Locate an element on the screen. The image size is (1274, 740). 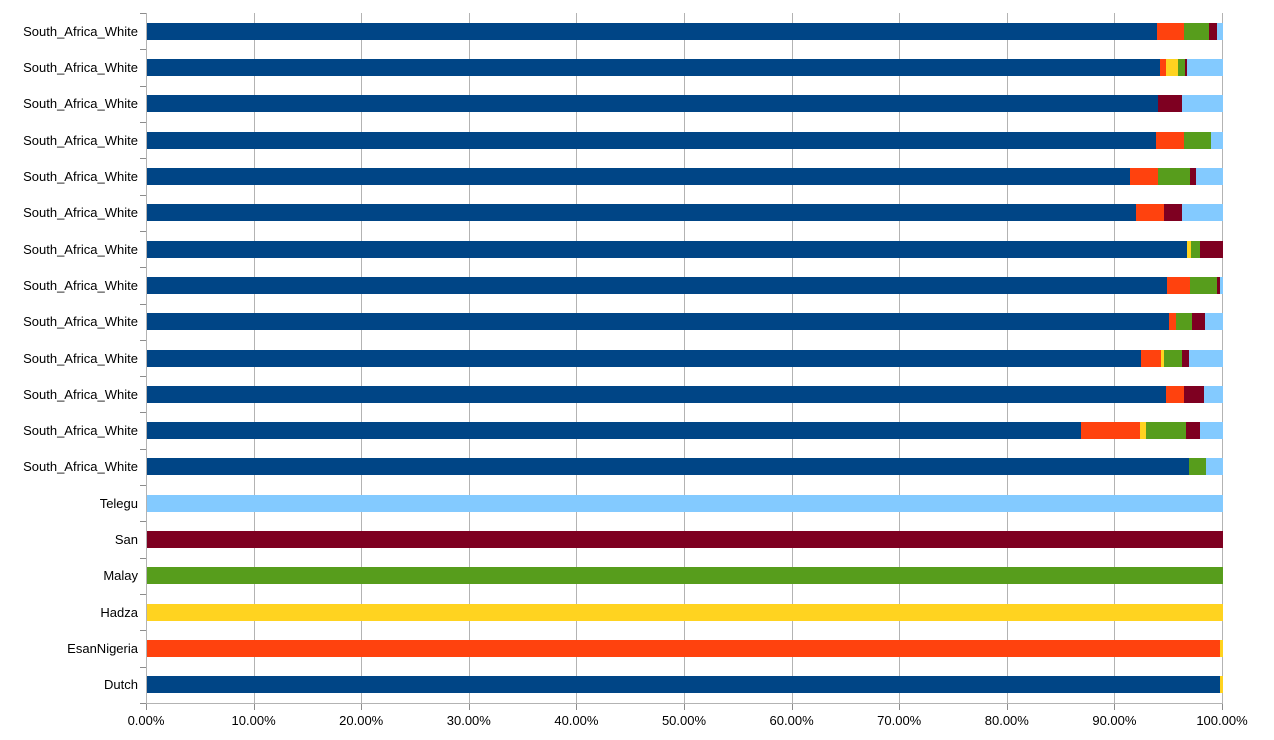
bar-row-Hadza is located at coordinates (685, 612).